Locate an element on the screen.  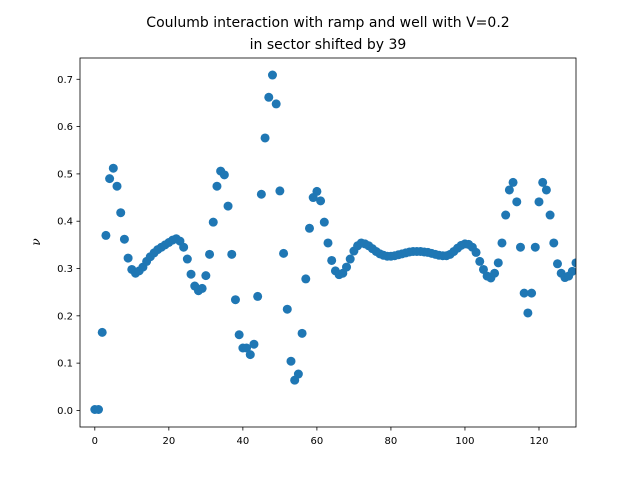
y-axis: 0.0 0.1 0.2 0.3 0.4 0.5 0.6 0.7 is located at coordinates (68, 246).